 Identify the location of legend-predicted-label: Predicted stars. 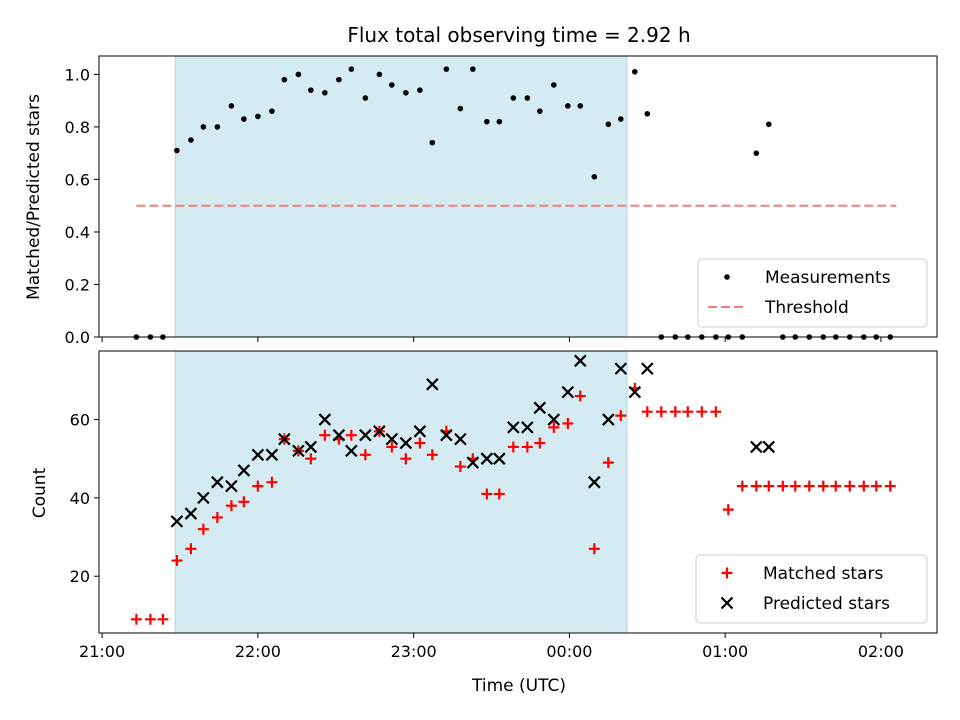
(826, 604).